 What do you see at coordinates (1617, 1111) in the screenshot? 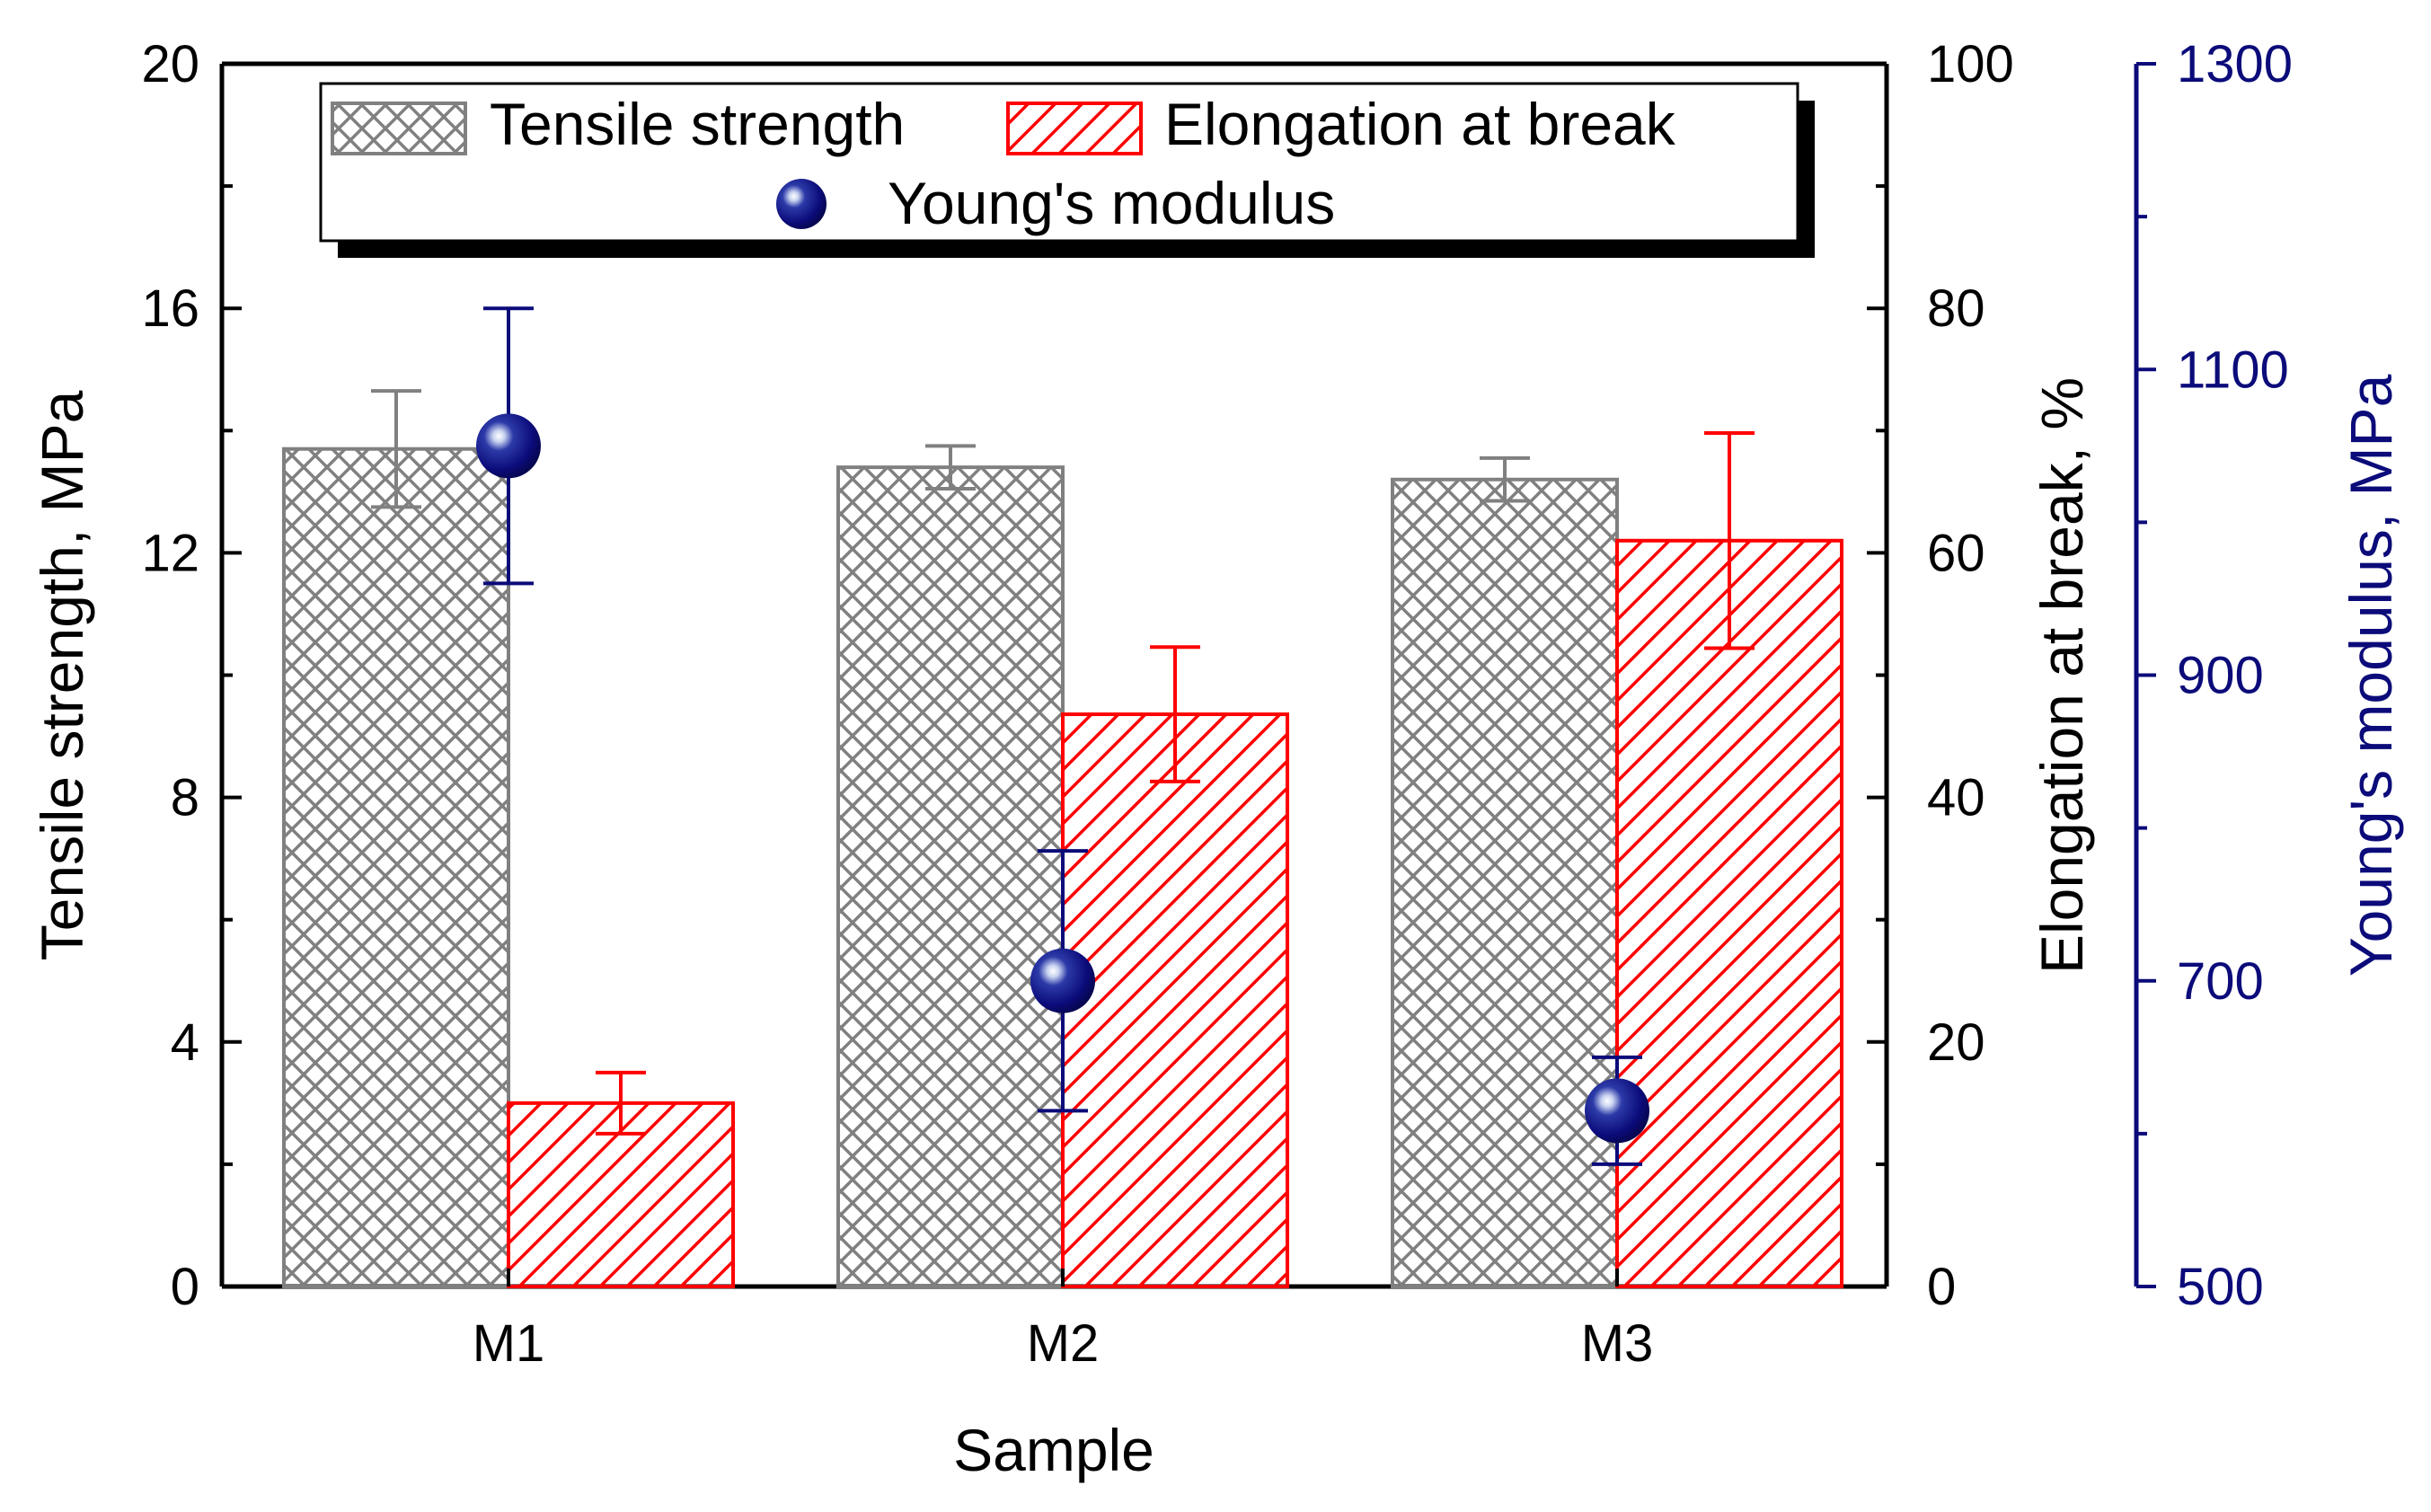
I see `point-young-M3` at bounding box center [1617, 1111].